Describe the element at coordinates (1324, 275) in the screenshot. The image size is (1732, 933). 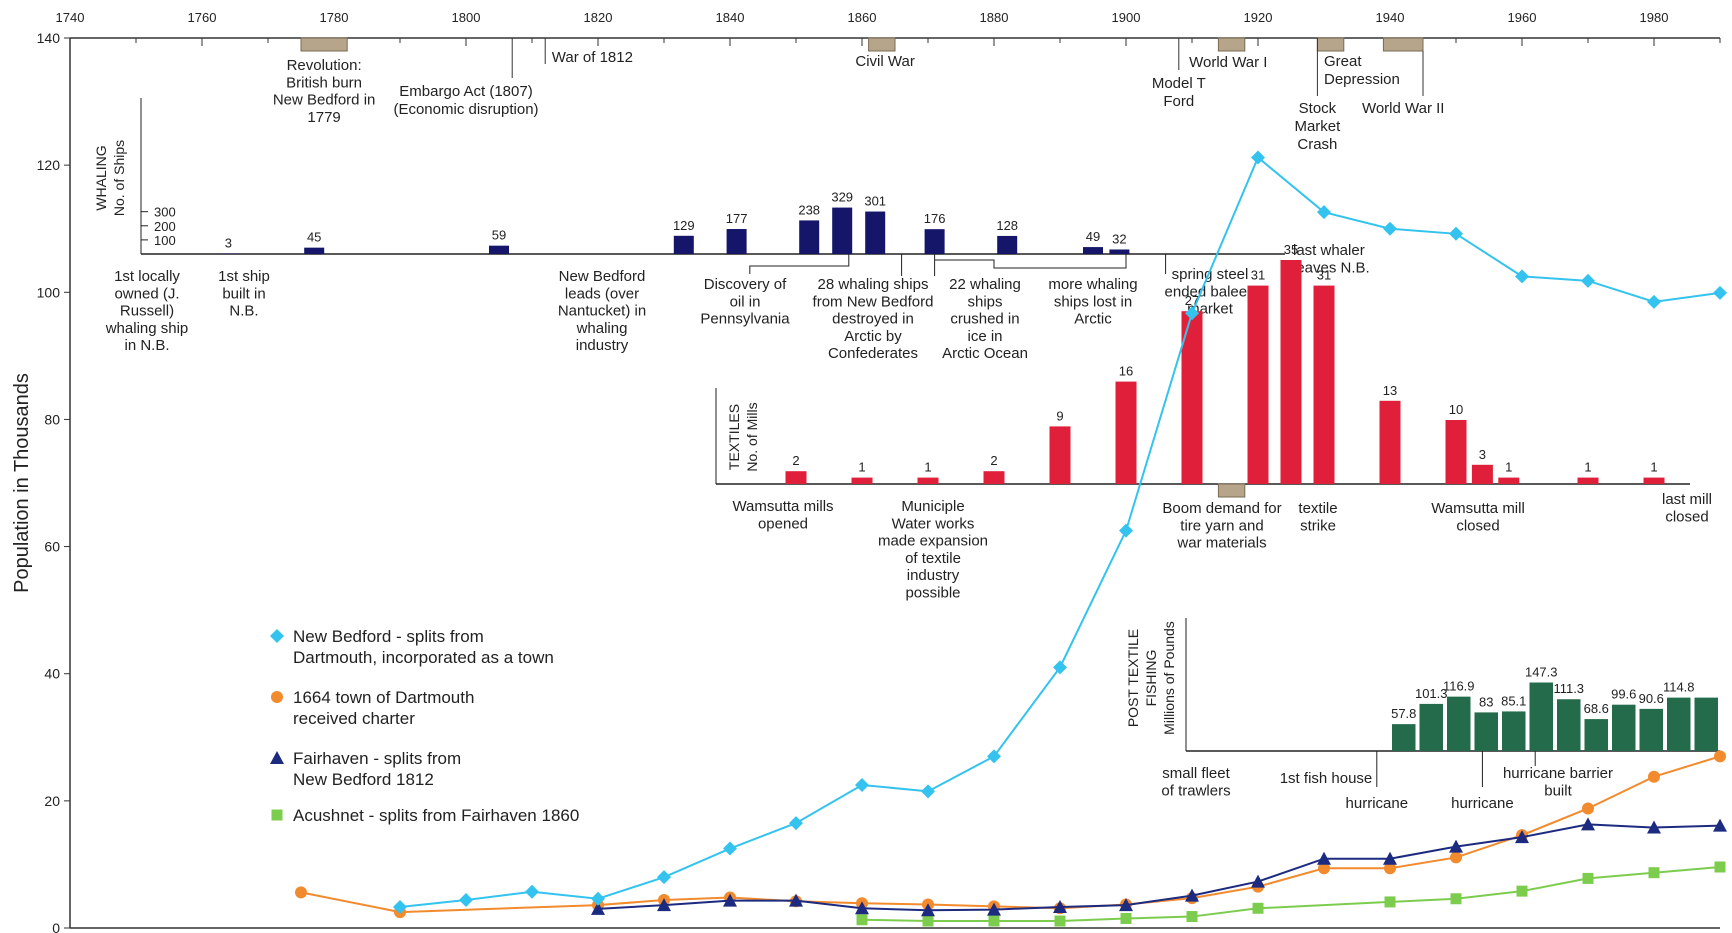
I see `textiles-bar-label: 31` at that location.